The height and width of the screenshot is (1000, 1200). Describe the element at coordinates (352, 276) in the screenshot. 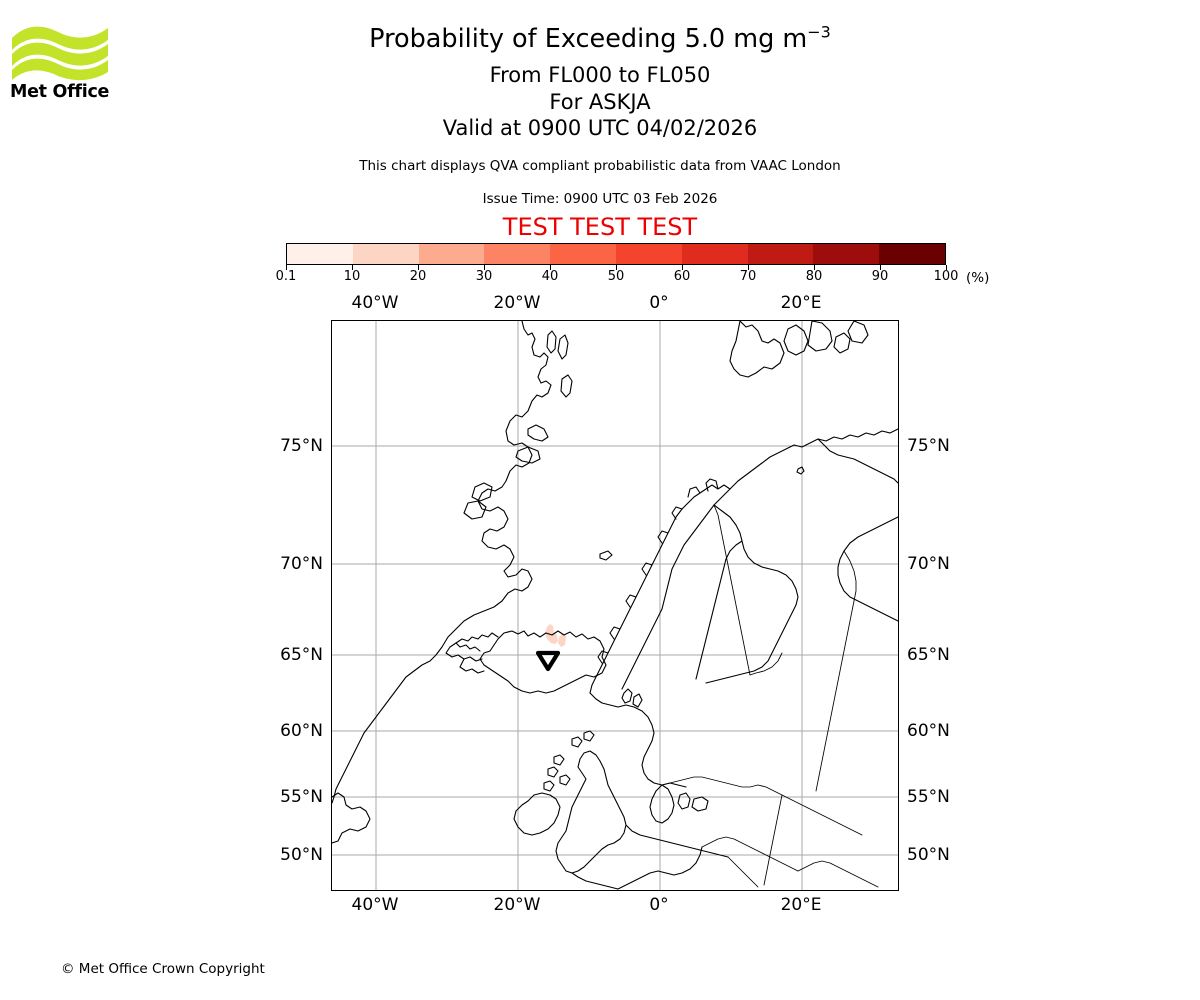

I see `colorbar-tick-label-10: 10` at that location.